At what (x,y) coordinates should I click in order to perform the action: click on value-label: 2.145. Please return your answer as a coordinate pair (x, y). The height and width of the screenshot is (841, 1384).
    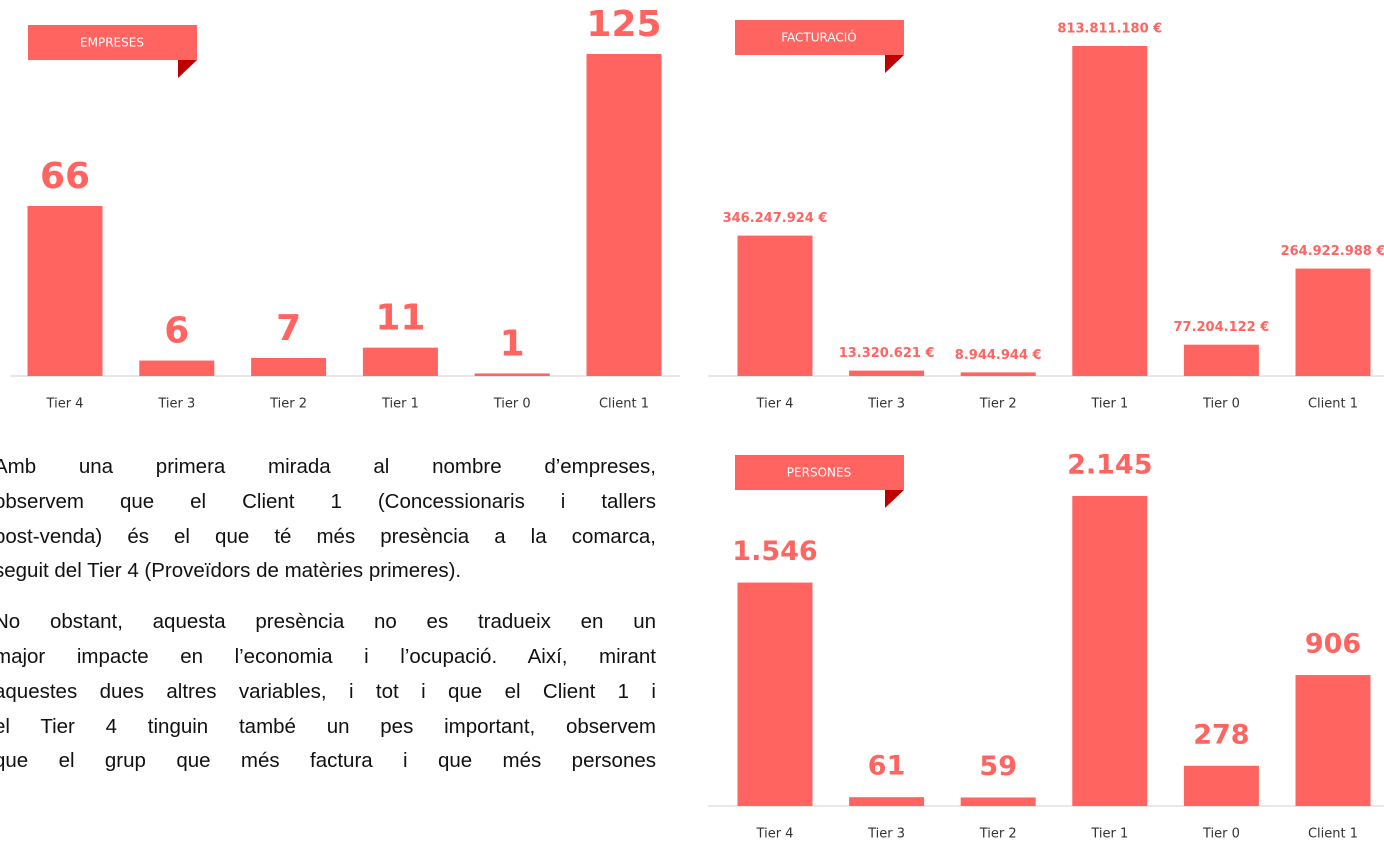
    Looking at the image, I should click on (1109, 465).